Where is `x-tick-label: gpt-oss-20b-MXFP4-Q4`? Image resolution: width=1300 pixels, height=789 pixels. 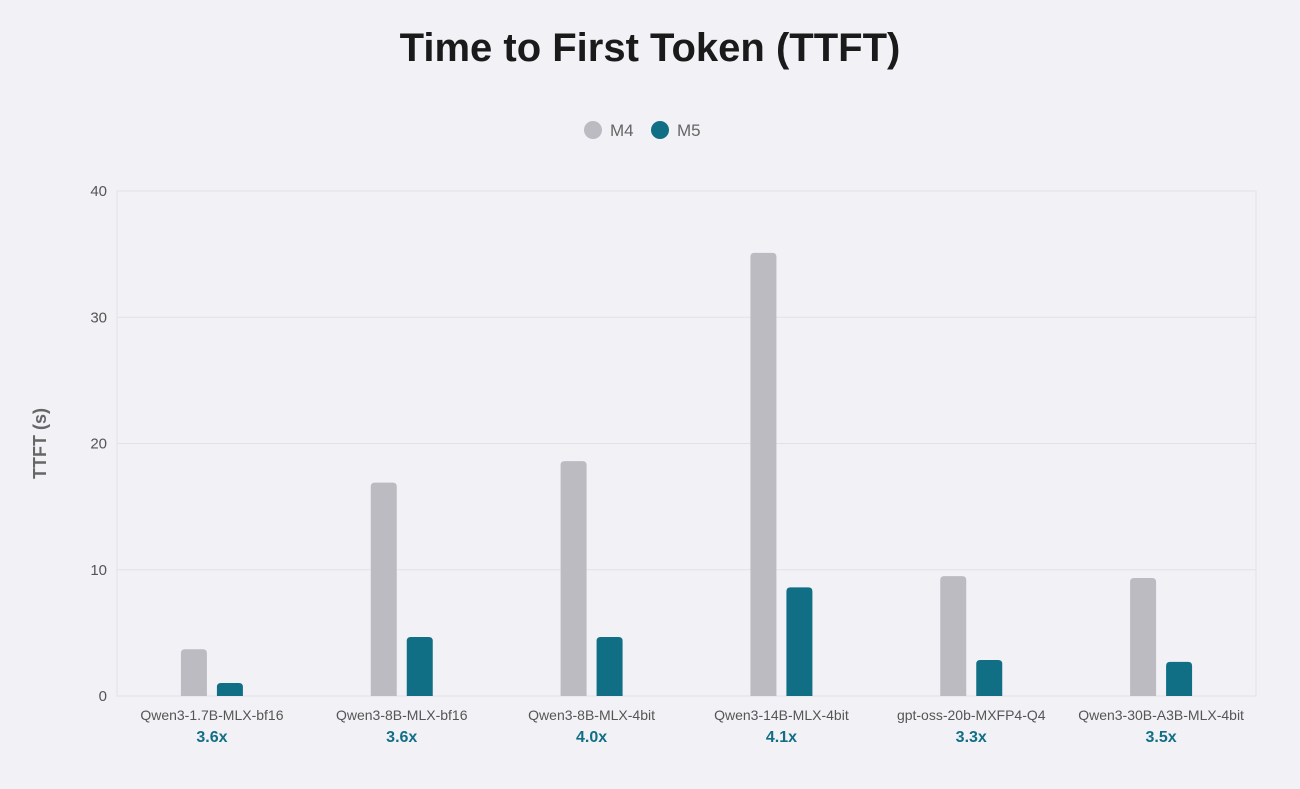 x-tick-label: gpt-oss-20b-MXFP4-Q4 is located at coordinates (971, 715).